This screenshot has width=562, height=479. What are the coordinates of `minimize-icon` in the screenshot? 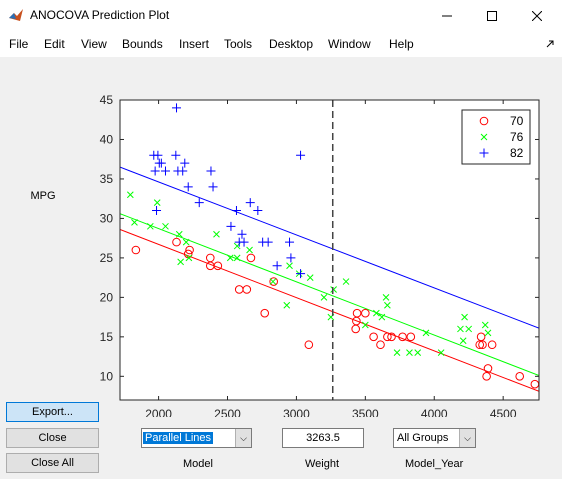 It's located at (447, 15).